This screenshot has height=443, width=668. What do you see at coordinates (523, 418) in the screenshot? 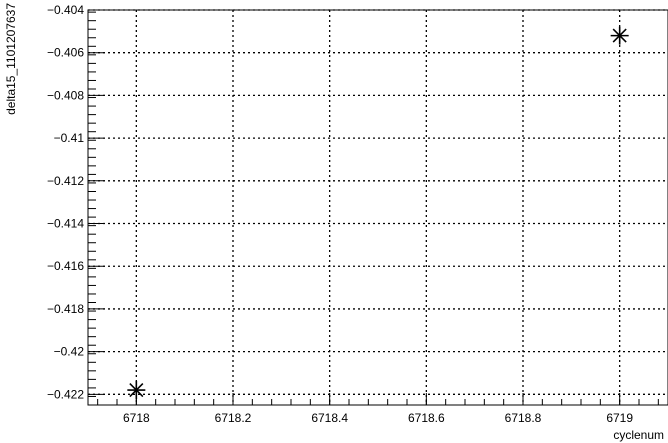
I see `x-tick-label: 6718.8` at bounding box center [523, 418].